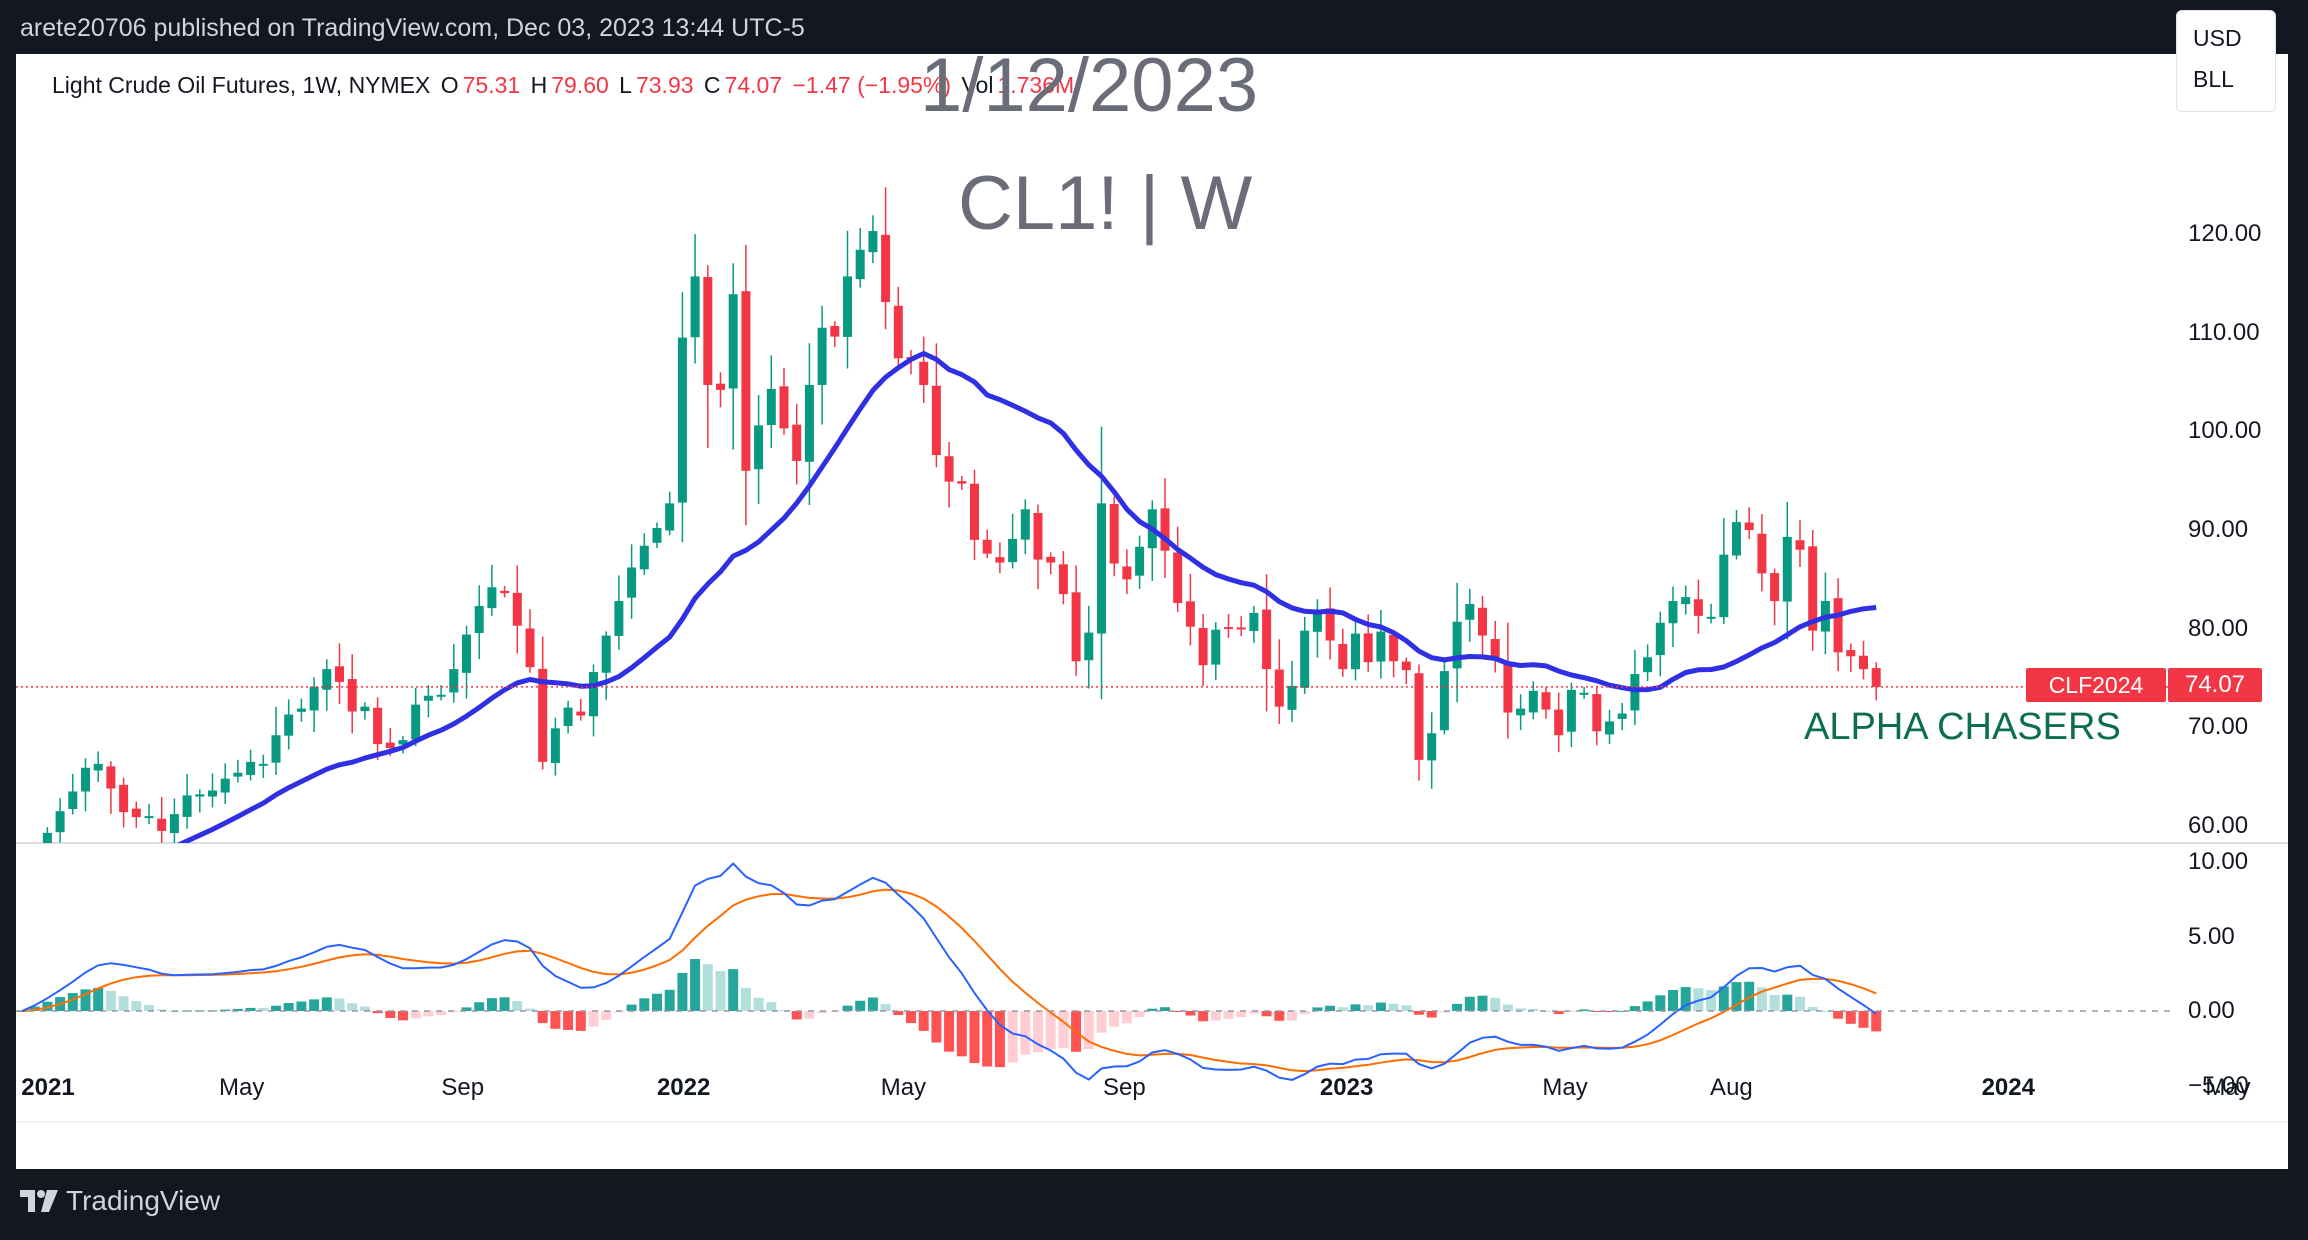 This screenshot has height=1240, width=2308. Describe the element at coordinates (2213, 79) in the screenshot. I see `unit-label: BLL` at that location.